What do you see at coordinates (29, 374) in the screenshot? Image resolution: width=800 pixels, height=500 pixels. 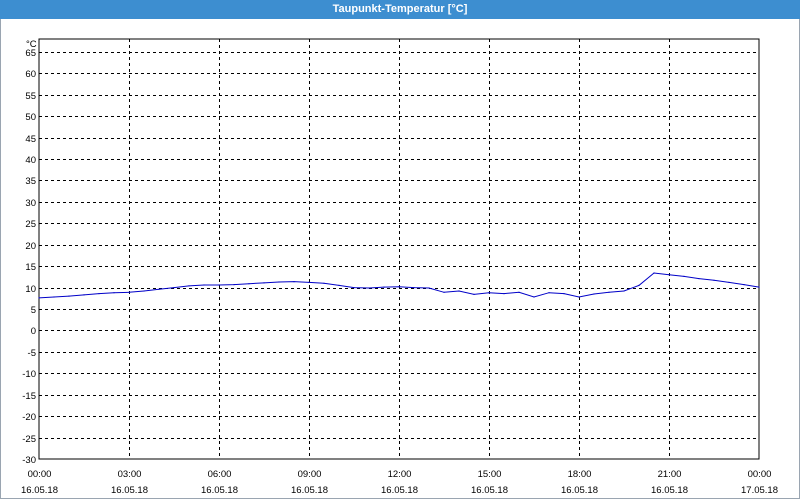 I see `y-tick-label: -10` at bounding box center [29, 374].